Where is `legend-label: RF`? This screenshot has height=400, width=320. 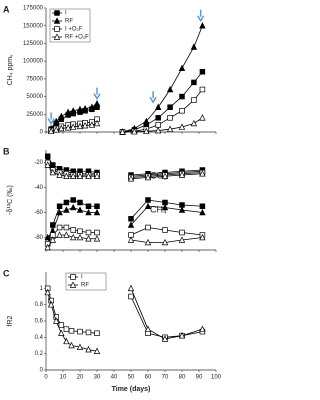
legend-label: RF is located at coordinates (85, 286).